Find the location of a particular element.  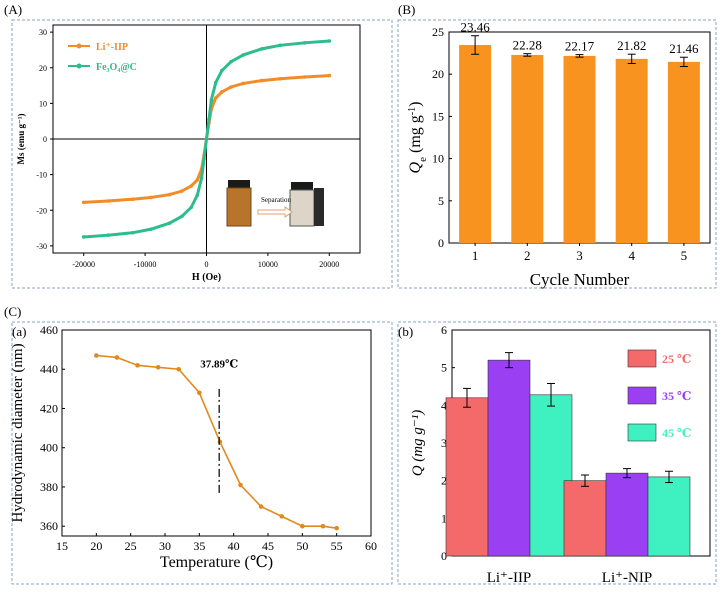

chartC-xtick-label: 50 is located at coordinates (302, 546).